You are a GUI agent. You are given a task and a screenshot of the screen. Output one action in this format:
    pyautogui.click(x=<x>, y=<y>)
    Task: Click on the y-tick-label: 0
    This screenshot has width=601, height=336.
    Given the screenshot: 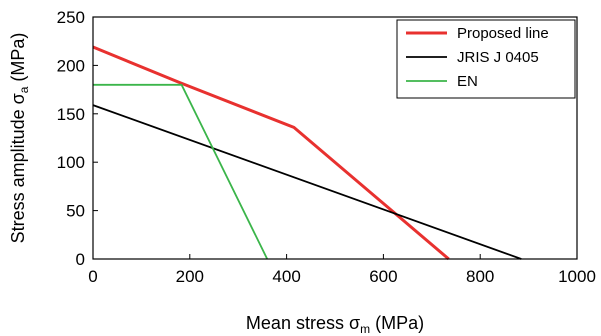 What is the action you would take?
    pyautogui.click(x=80, y=259)
    